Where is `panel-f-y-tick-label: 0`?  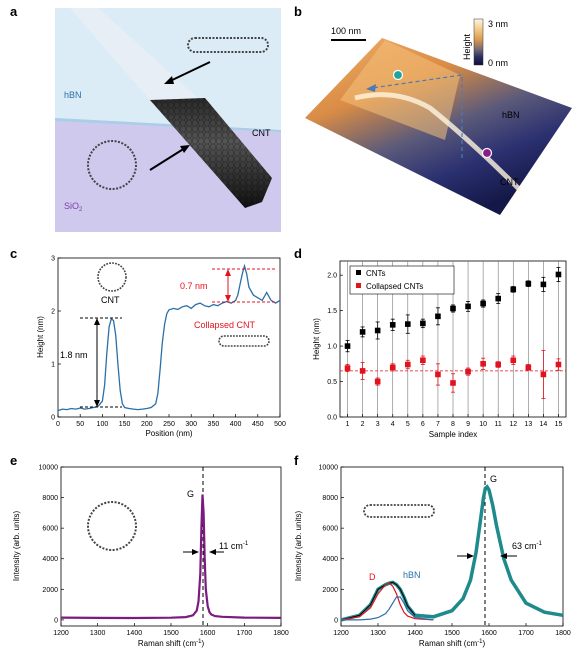
panel-f-y-tick-label: 0 is located at coordinates (336, 620).